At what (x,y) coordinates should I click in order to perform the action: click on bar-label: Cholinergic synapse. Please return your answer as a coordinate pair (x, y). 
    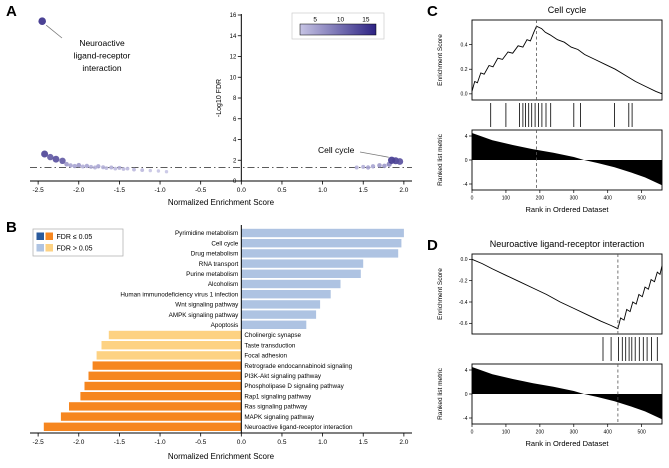
    Looking at the image, I should click on (272, 335).